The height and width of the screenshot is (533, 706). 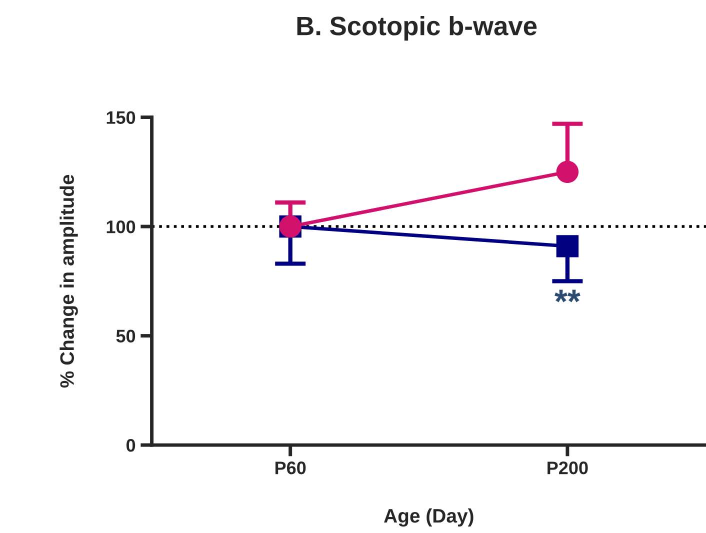 What do you see at coordinates (121, 227) in the screenshot?
I see `y-tick-label: 100` at bounding box center [121, 227].